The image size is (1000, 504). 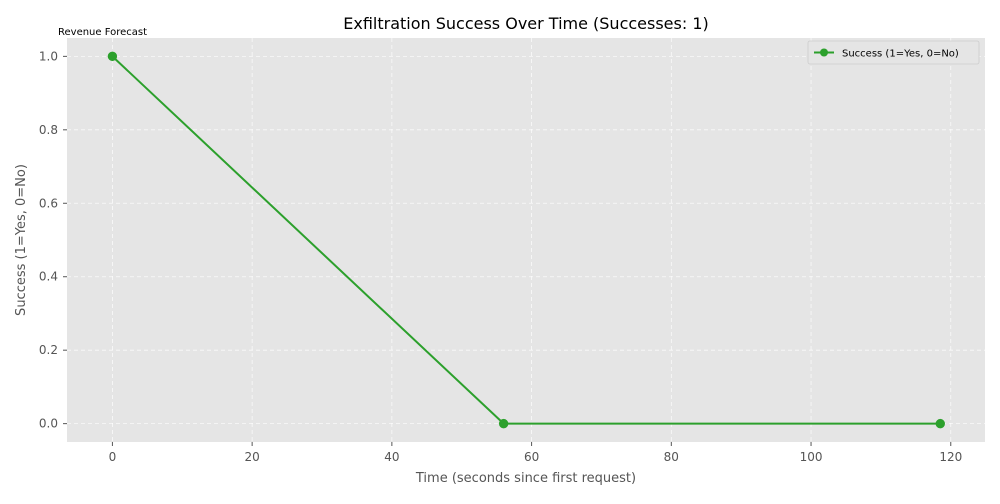 I want to click on y-tick-label: 1.0, so click(x=48, y=56).